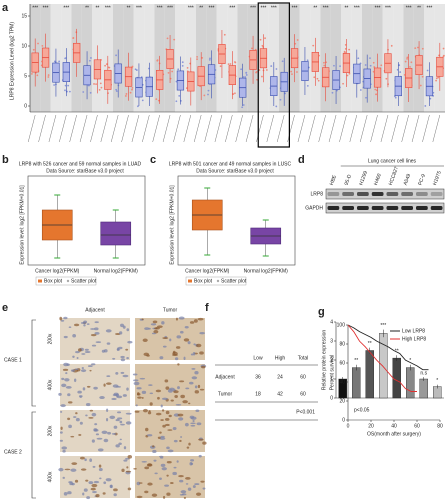 This screenshot has width=448, height=500. What do you see at coordinates (315, 8) in the screenshot?
I see `significance: **` at bounding box center [315, 8].